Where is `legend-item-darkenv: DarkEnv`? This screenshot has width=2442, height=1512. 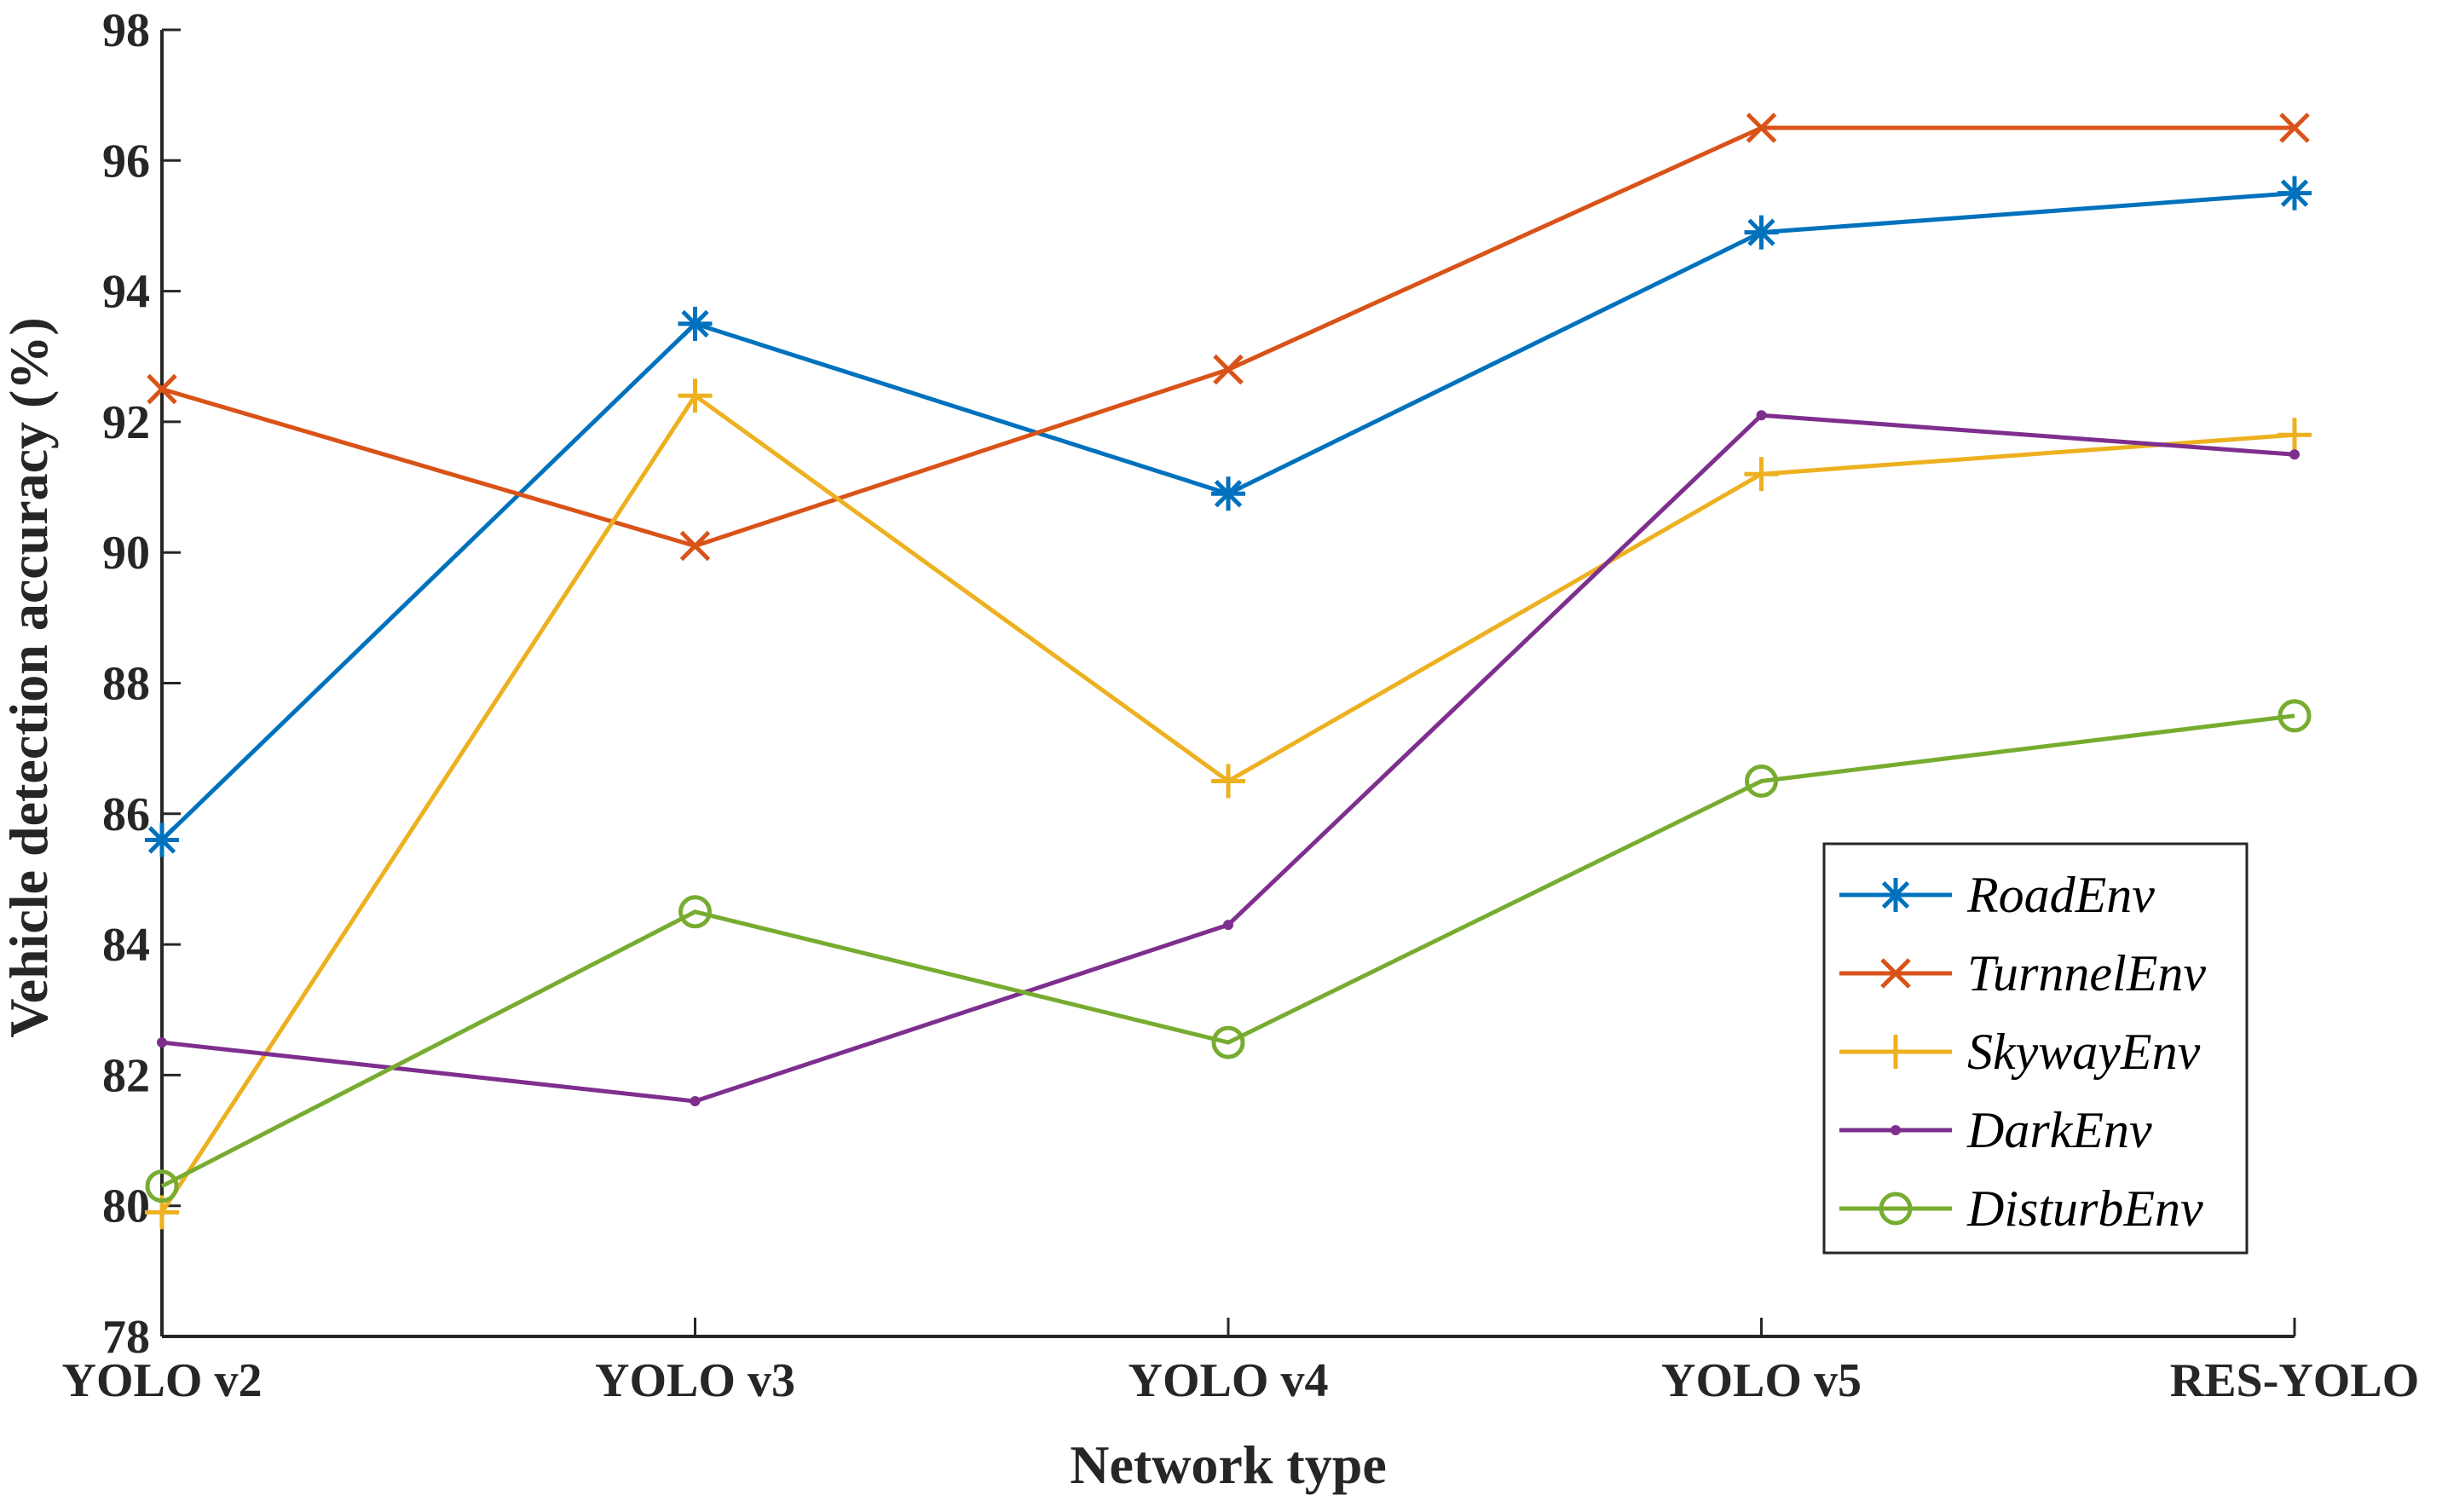 legend-item-darkenv: DarkEnv is located at coordinates (1995, 1130).